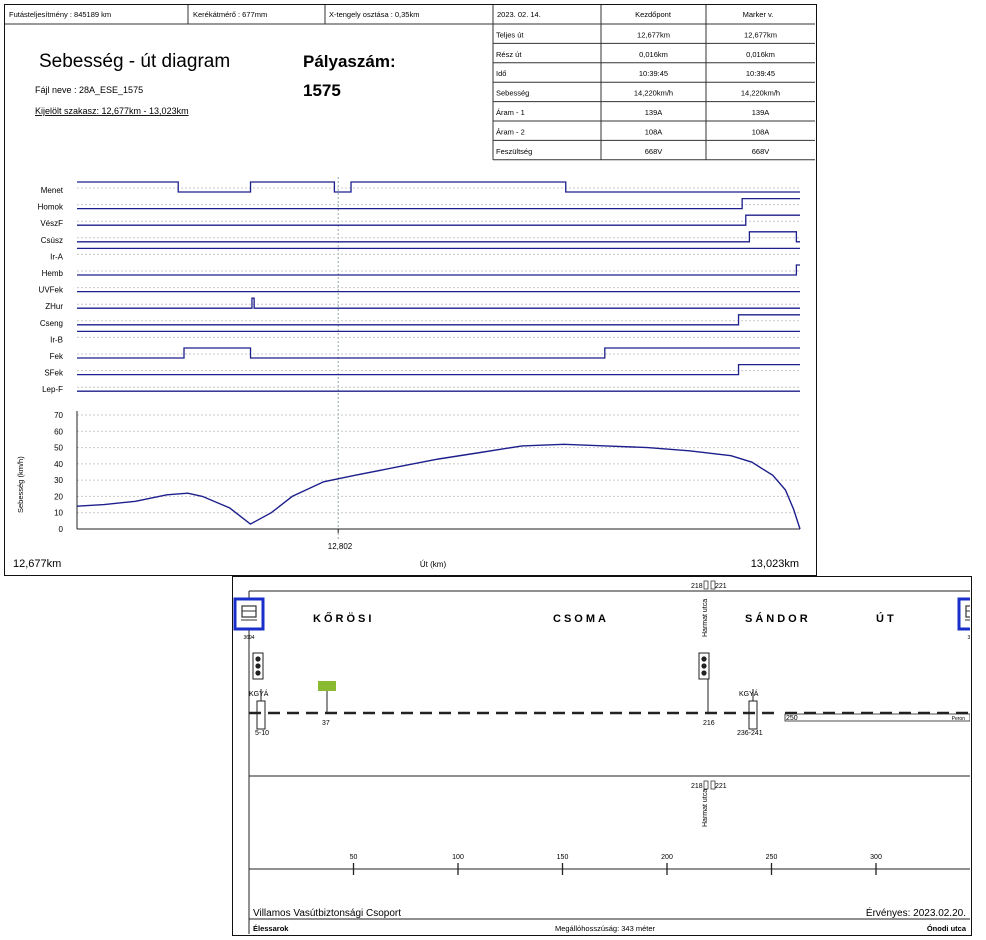 Image resolution: width=986 pixels, height=940 pixels. Describe the element at coordinates (61, 529) in the screenshot. I see `y-tick-label: 0` at that location.